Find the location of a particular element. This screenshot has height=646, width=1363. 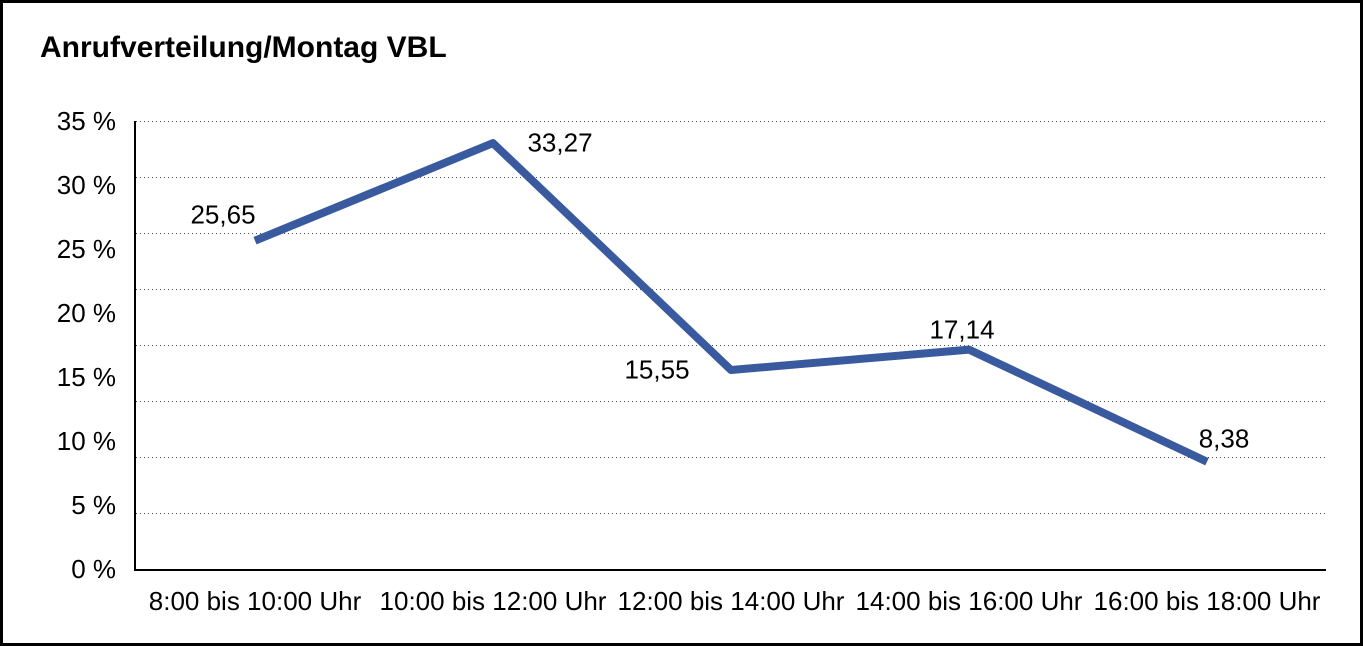

y-tick-label: 30 % is located at coordinates (86, 185).